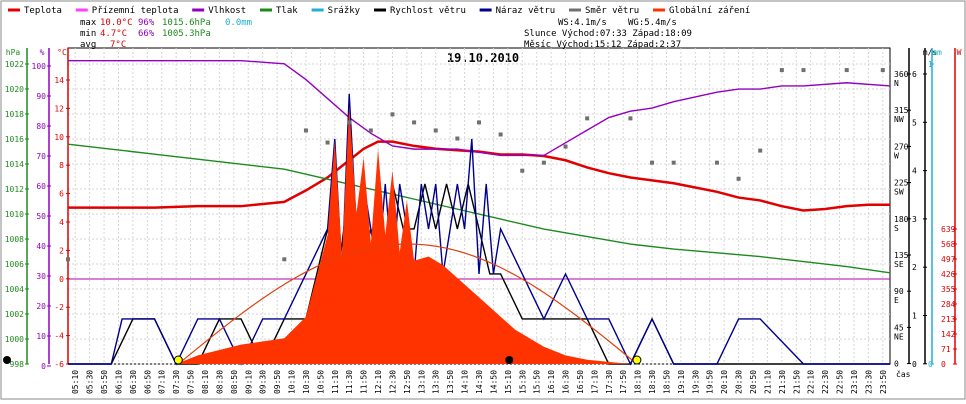  Describe the element at coordinates (14, 139) in the screenshot. I see `axis-tick-hpa: 1016` at that location.